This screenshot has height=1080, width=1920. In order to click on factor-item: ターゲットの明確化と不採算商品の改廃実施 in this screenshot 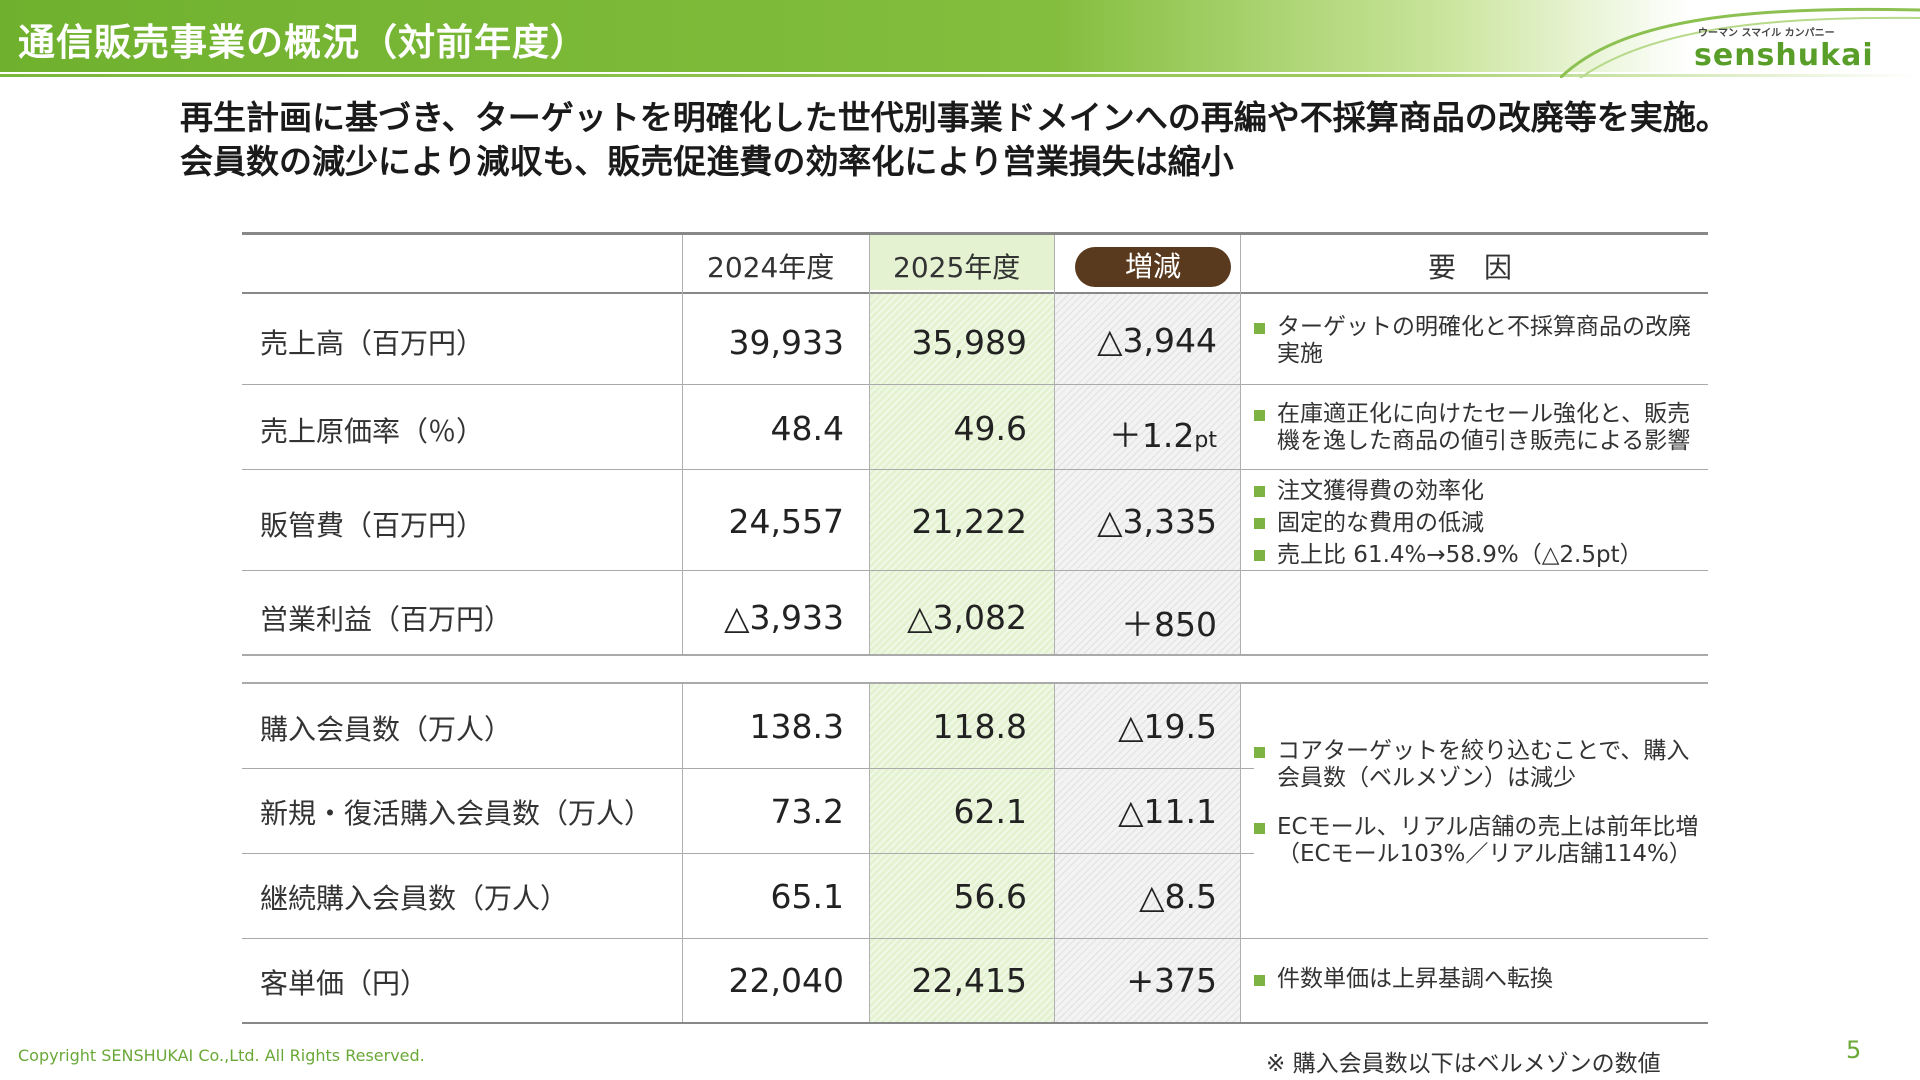, I will do `click(1481, 341)`.